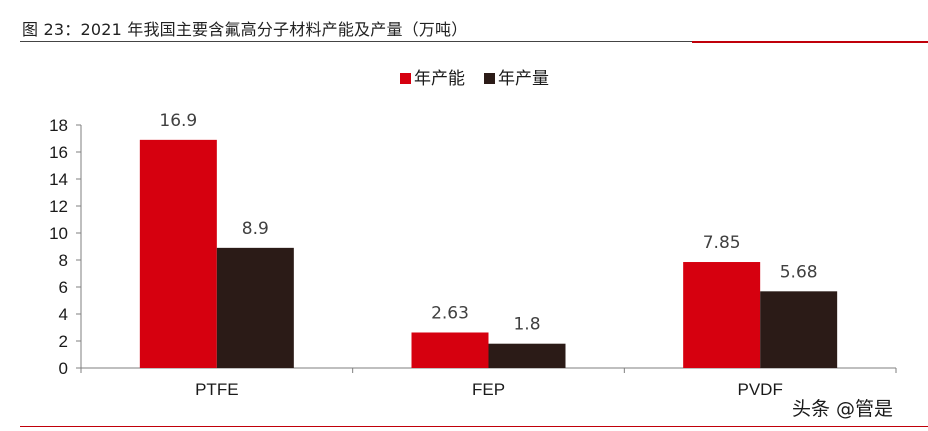  What do you see at coordinates (245, 29) in the screenshot?
I see `figure-title: 图 23：2021 年我国主要含氟高分子材料产能及产量（万吨）` at bounding box center [245, 29].